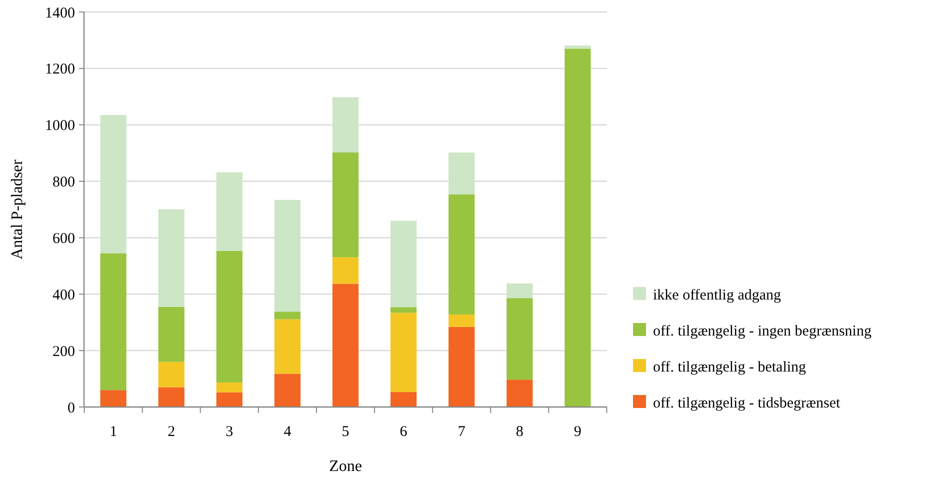  Describe the element at coordinates (730, 367) in the screenshot. I see `legend-label: off. tilgængelig - betaling` at that location.